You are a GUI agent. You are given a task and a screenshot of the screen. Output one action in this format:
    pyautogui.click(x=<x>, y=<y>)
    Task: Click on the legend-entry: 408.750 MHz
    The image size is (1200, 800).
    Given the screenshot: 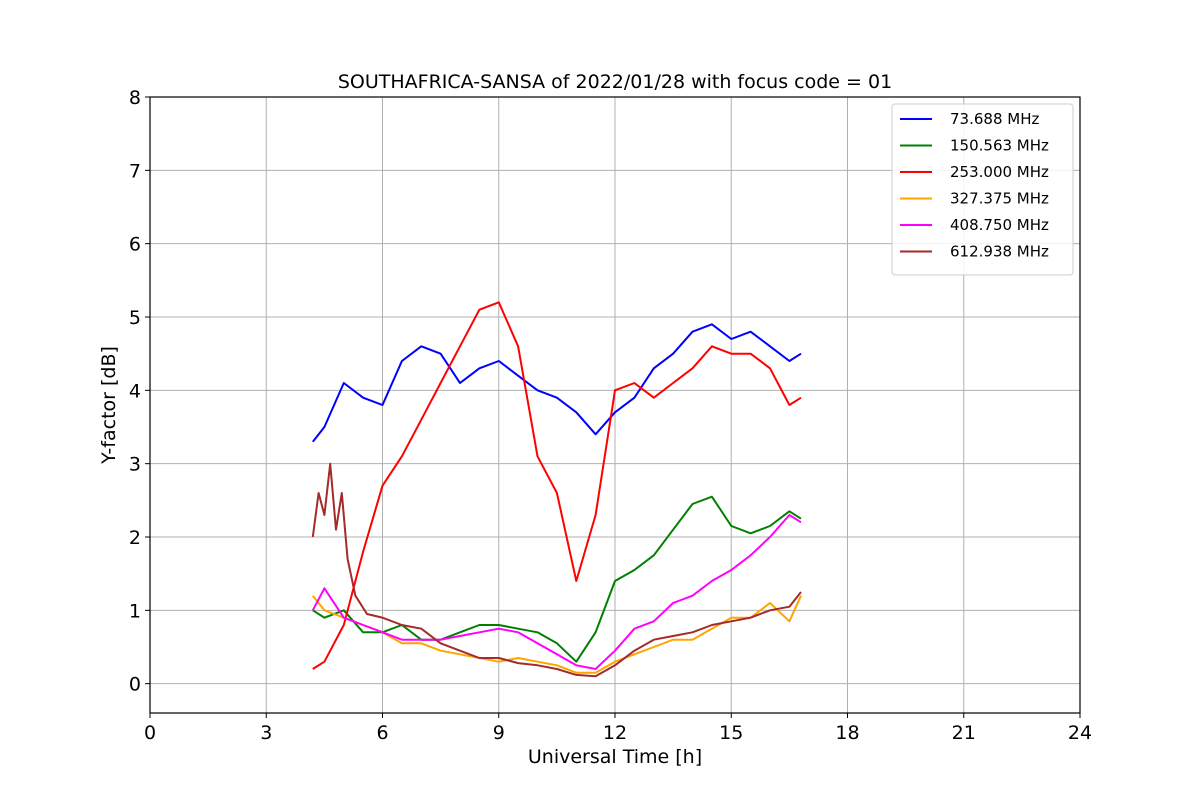 What is the action you would take?
    pyautogui.click(x=999, y=225)
    